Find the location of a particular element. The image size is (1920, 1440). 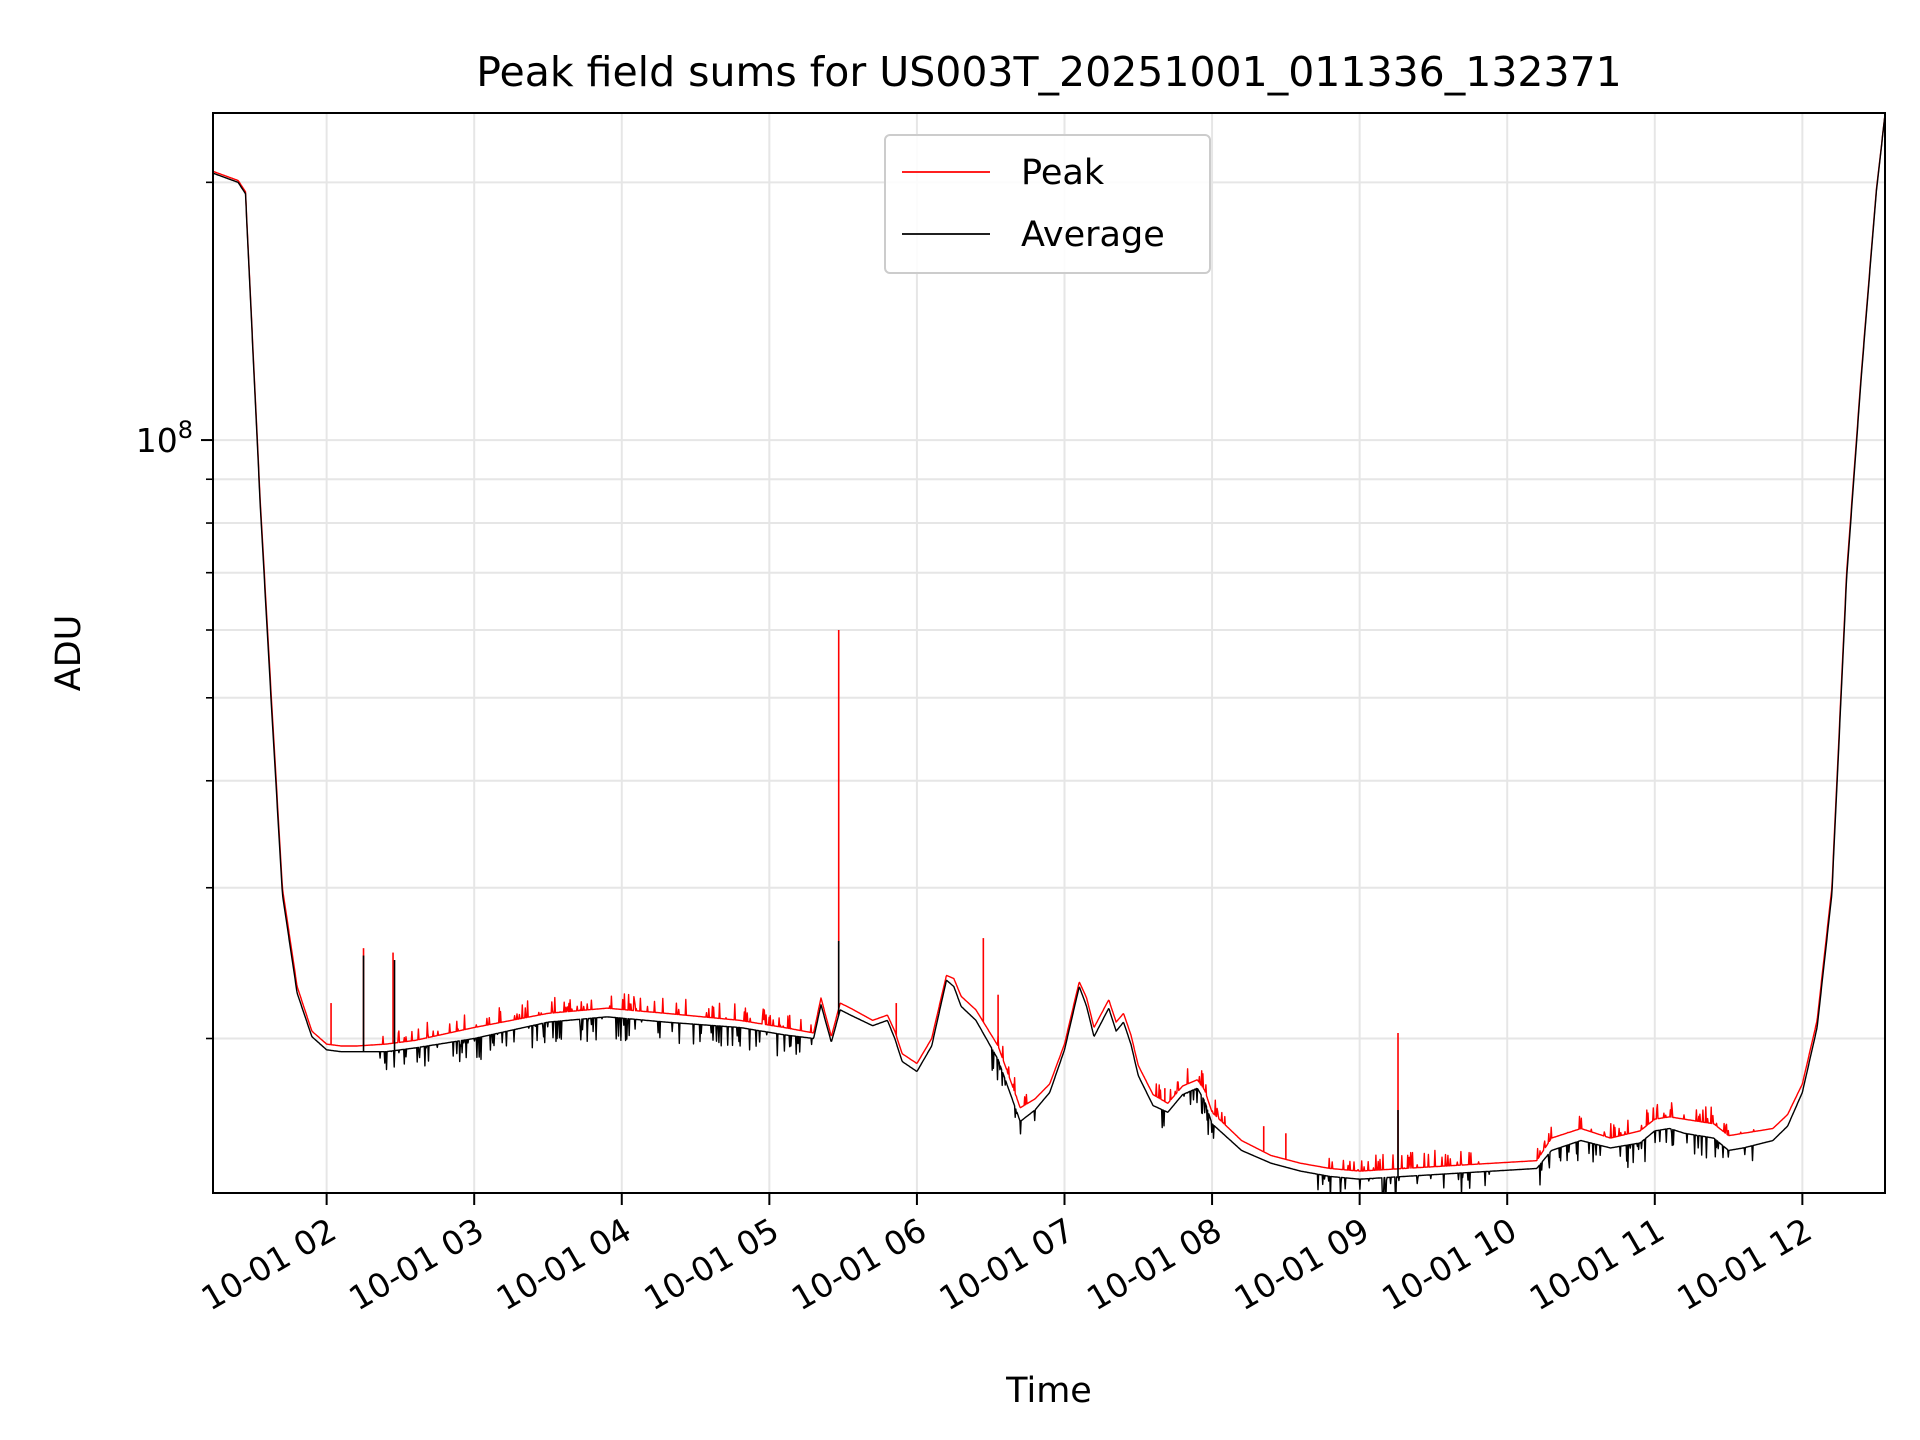

y-tick-label: 108 is located at coordinates (164, 438).